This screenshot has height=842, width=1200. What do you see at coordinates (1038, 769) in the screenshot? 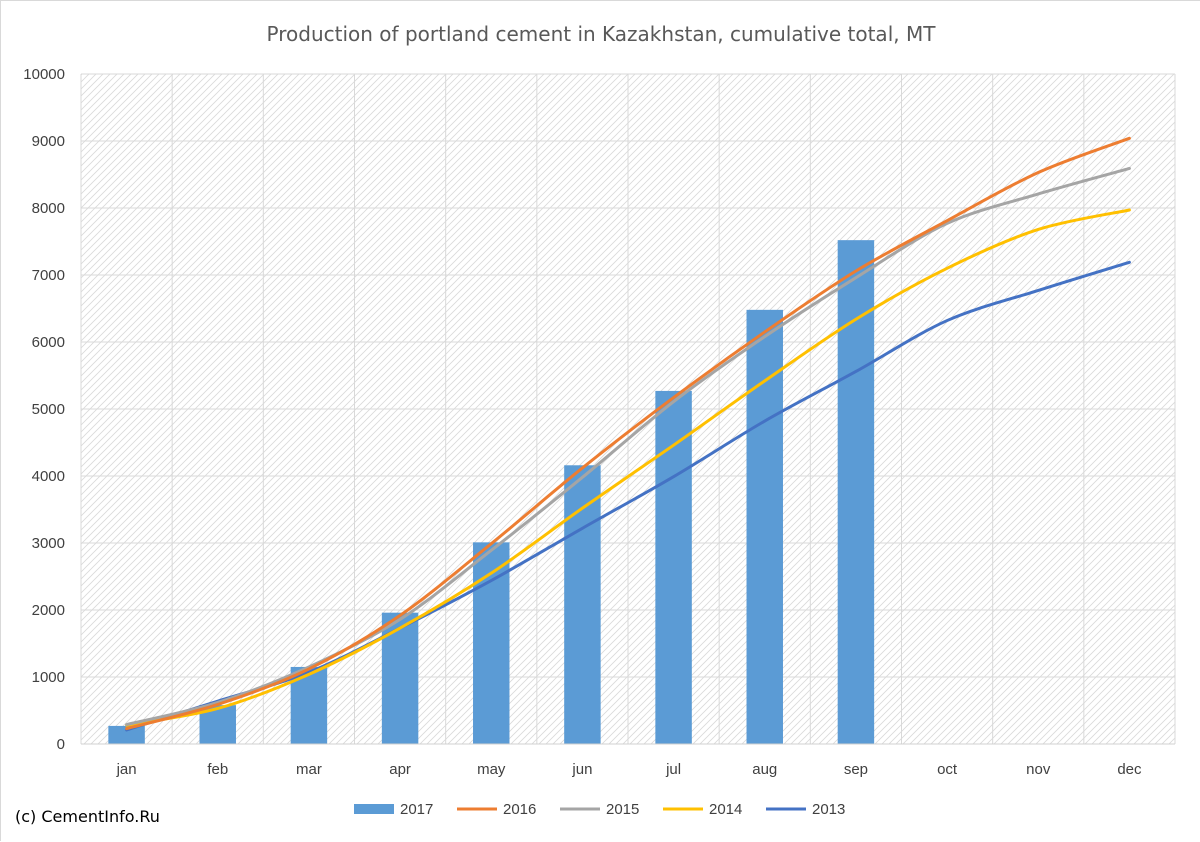
I see `x-tick-label: nov` at bounding box center [1038, 769].